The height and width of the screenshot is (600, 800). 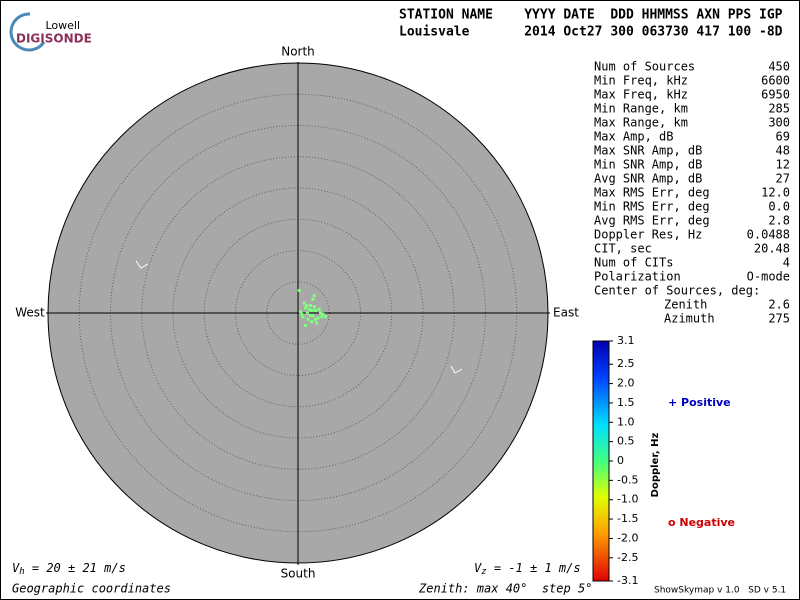 What do you see at coordinates (75, 568) in the screenshot?
I see `vh-text: = 20 ± 21 m/s` at bounding box center [75, 568].